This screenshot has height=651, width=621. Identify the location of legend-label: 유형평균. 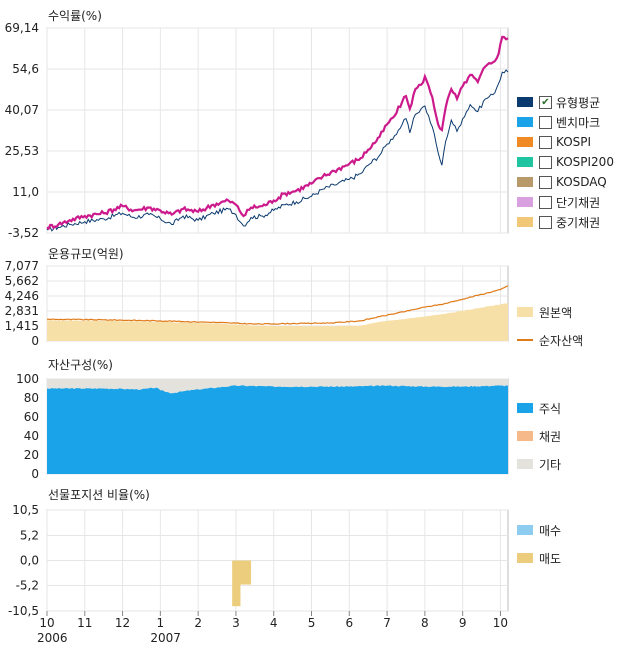
(578, 102).